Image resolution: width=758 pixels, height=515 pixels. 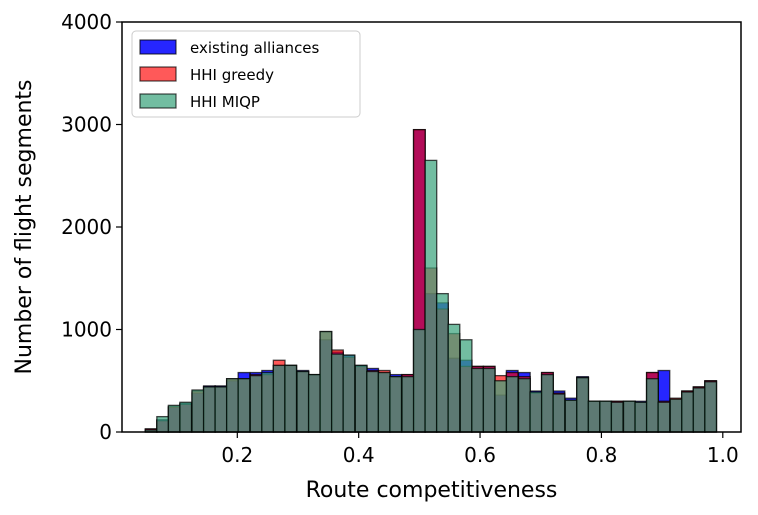 I want to click on x-tick-label: 0.8, so click(x=602, y=455).